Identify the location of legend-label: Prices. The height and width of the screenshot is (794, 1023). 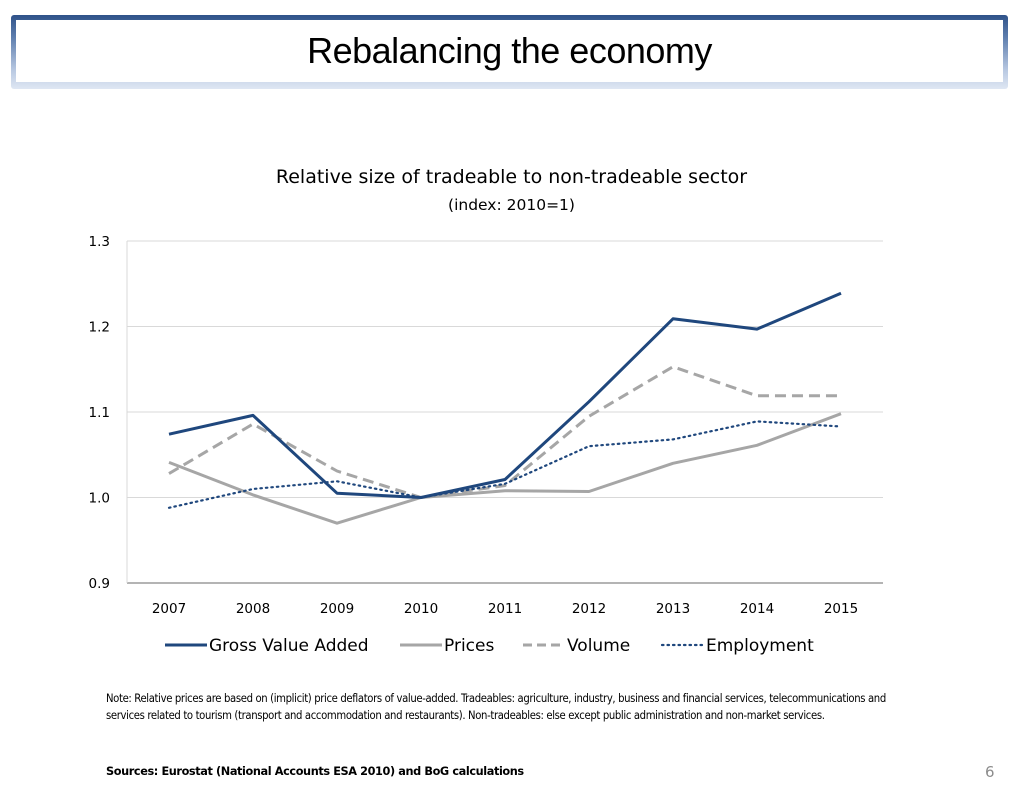
(469, 646).